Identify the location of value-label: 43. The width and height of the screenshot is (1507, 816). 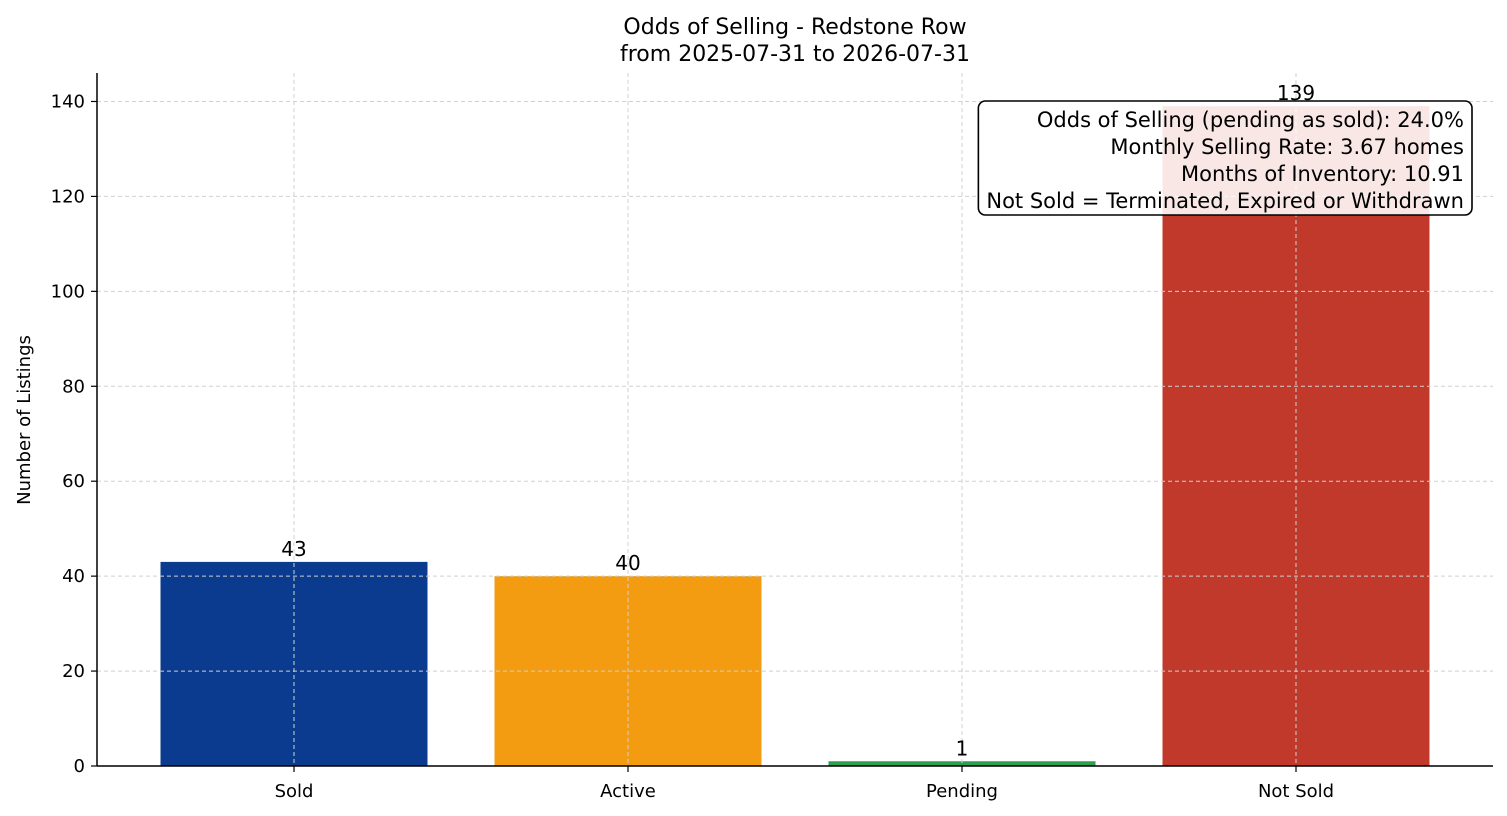
(293, 549).